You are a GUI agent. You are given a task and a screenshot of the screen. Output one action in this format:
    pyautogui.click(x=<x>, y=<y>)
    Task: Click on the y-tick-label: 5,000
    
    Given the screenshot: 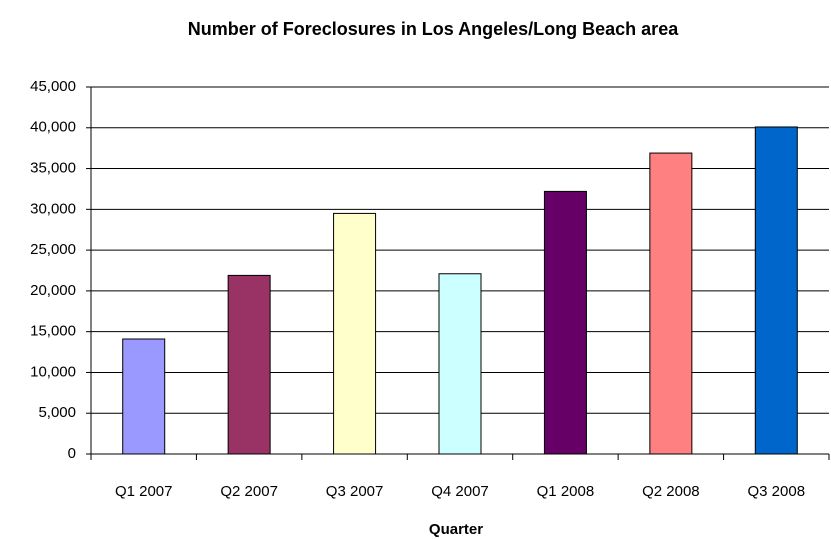 What is the action you would take?
    pyautogui.click(x=57, y=412)
    